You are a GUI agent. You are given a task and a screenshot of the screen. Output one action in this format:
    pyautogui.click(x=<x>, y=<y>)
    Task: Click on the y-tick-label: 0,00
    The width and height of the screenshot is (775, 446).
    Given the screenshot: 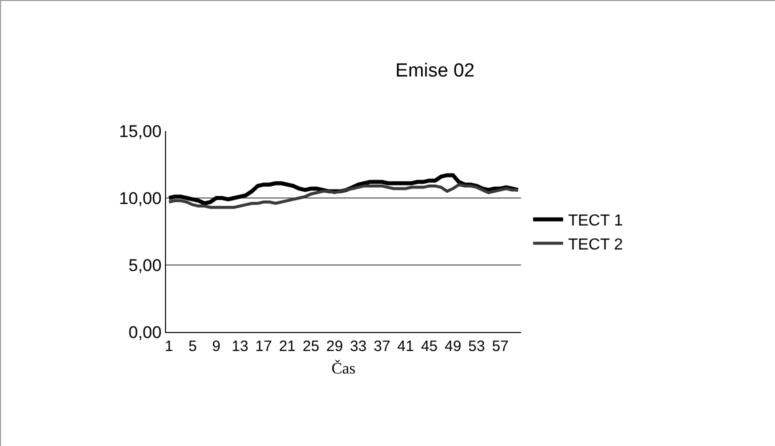 What is the action you would take?
    pyautogui.click(x=145, y=332)
    